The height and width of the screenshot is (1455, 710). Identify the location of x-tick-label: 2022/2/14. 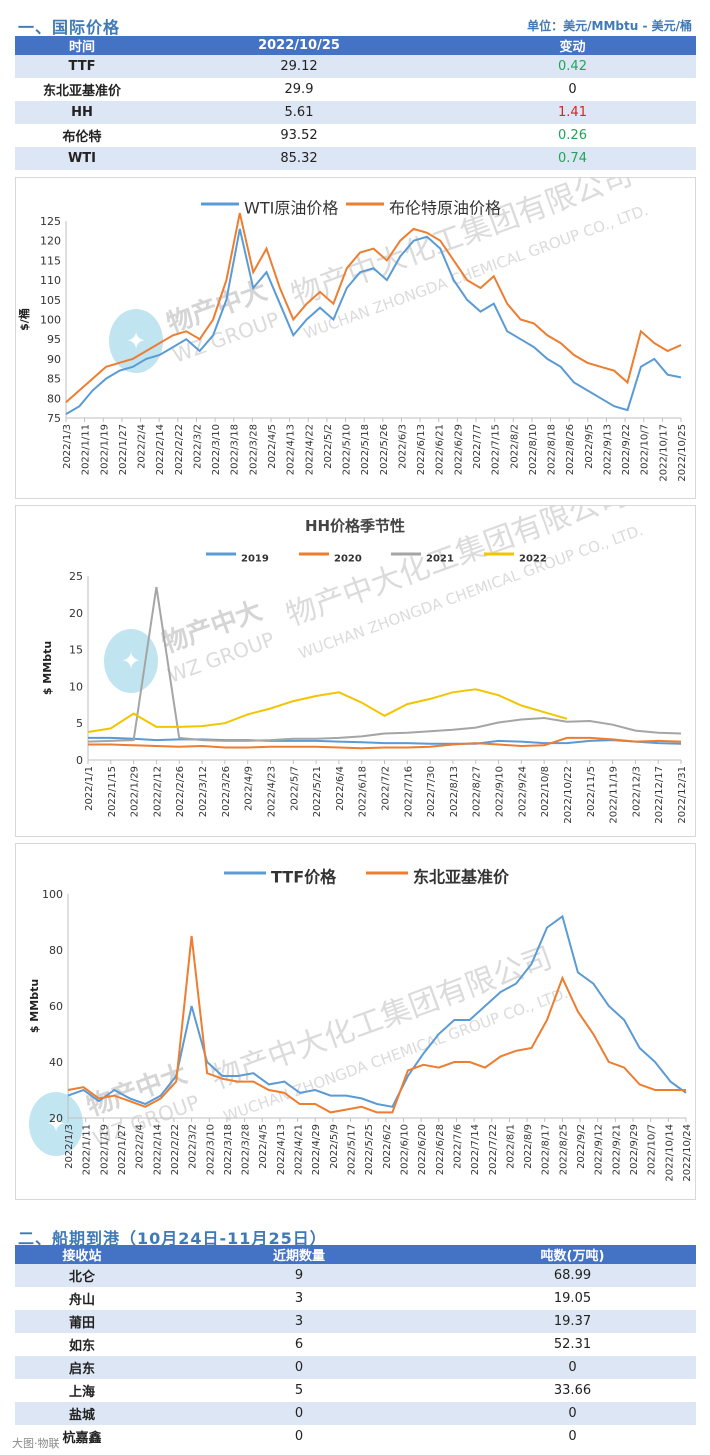
(157, 1149).